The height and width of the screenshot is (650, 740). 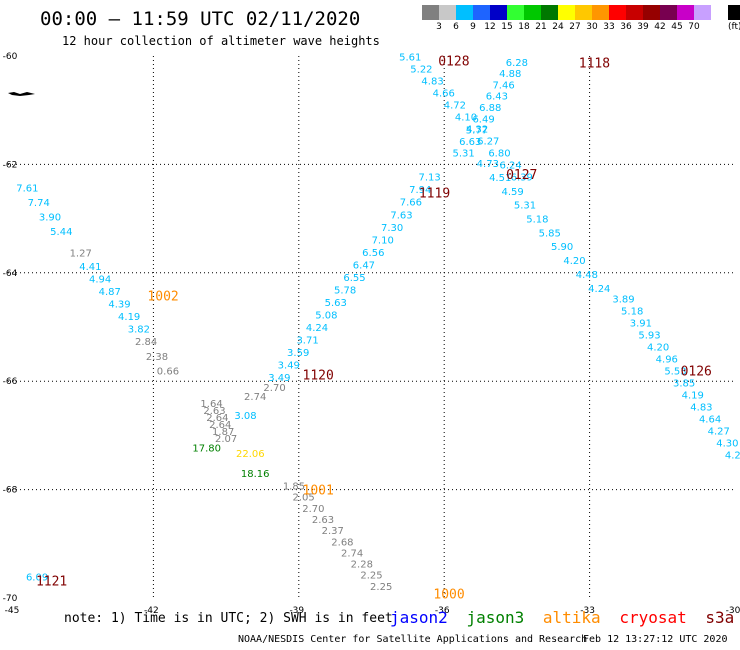 What do you see at coordinates (223, 432) in the screenshot?
I see `wave-height-value: 1.87` at bounding box center [223, 432].